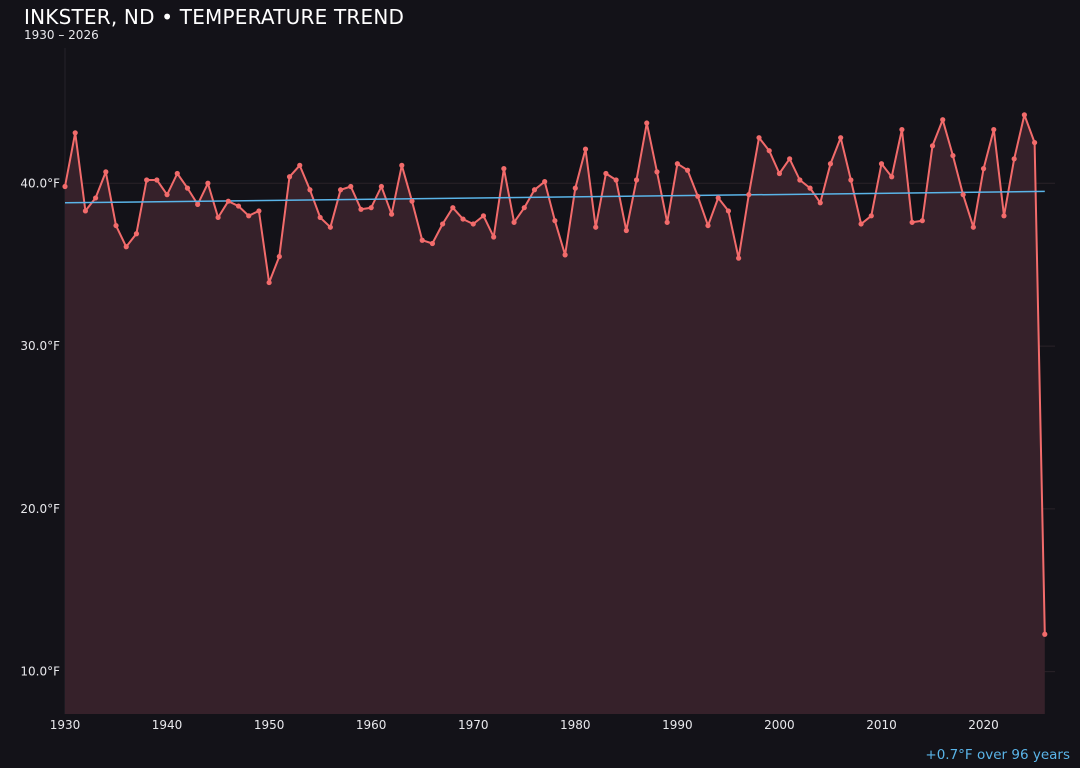 The height and width of the screenshot is (768, 1080). Describe the element at coordinates (40, 672) in the screenshot. I see `y-tick-label: 10.0°F` at that location.